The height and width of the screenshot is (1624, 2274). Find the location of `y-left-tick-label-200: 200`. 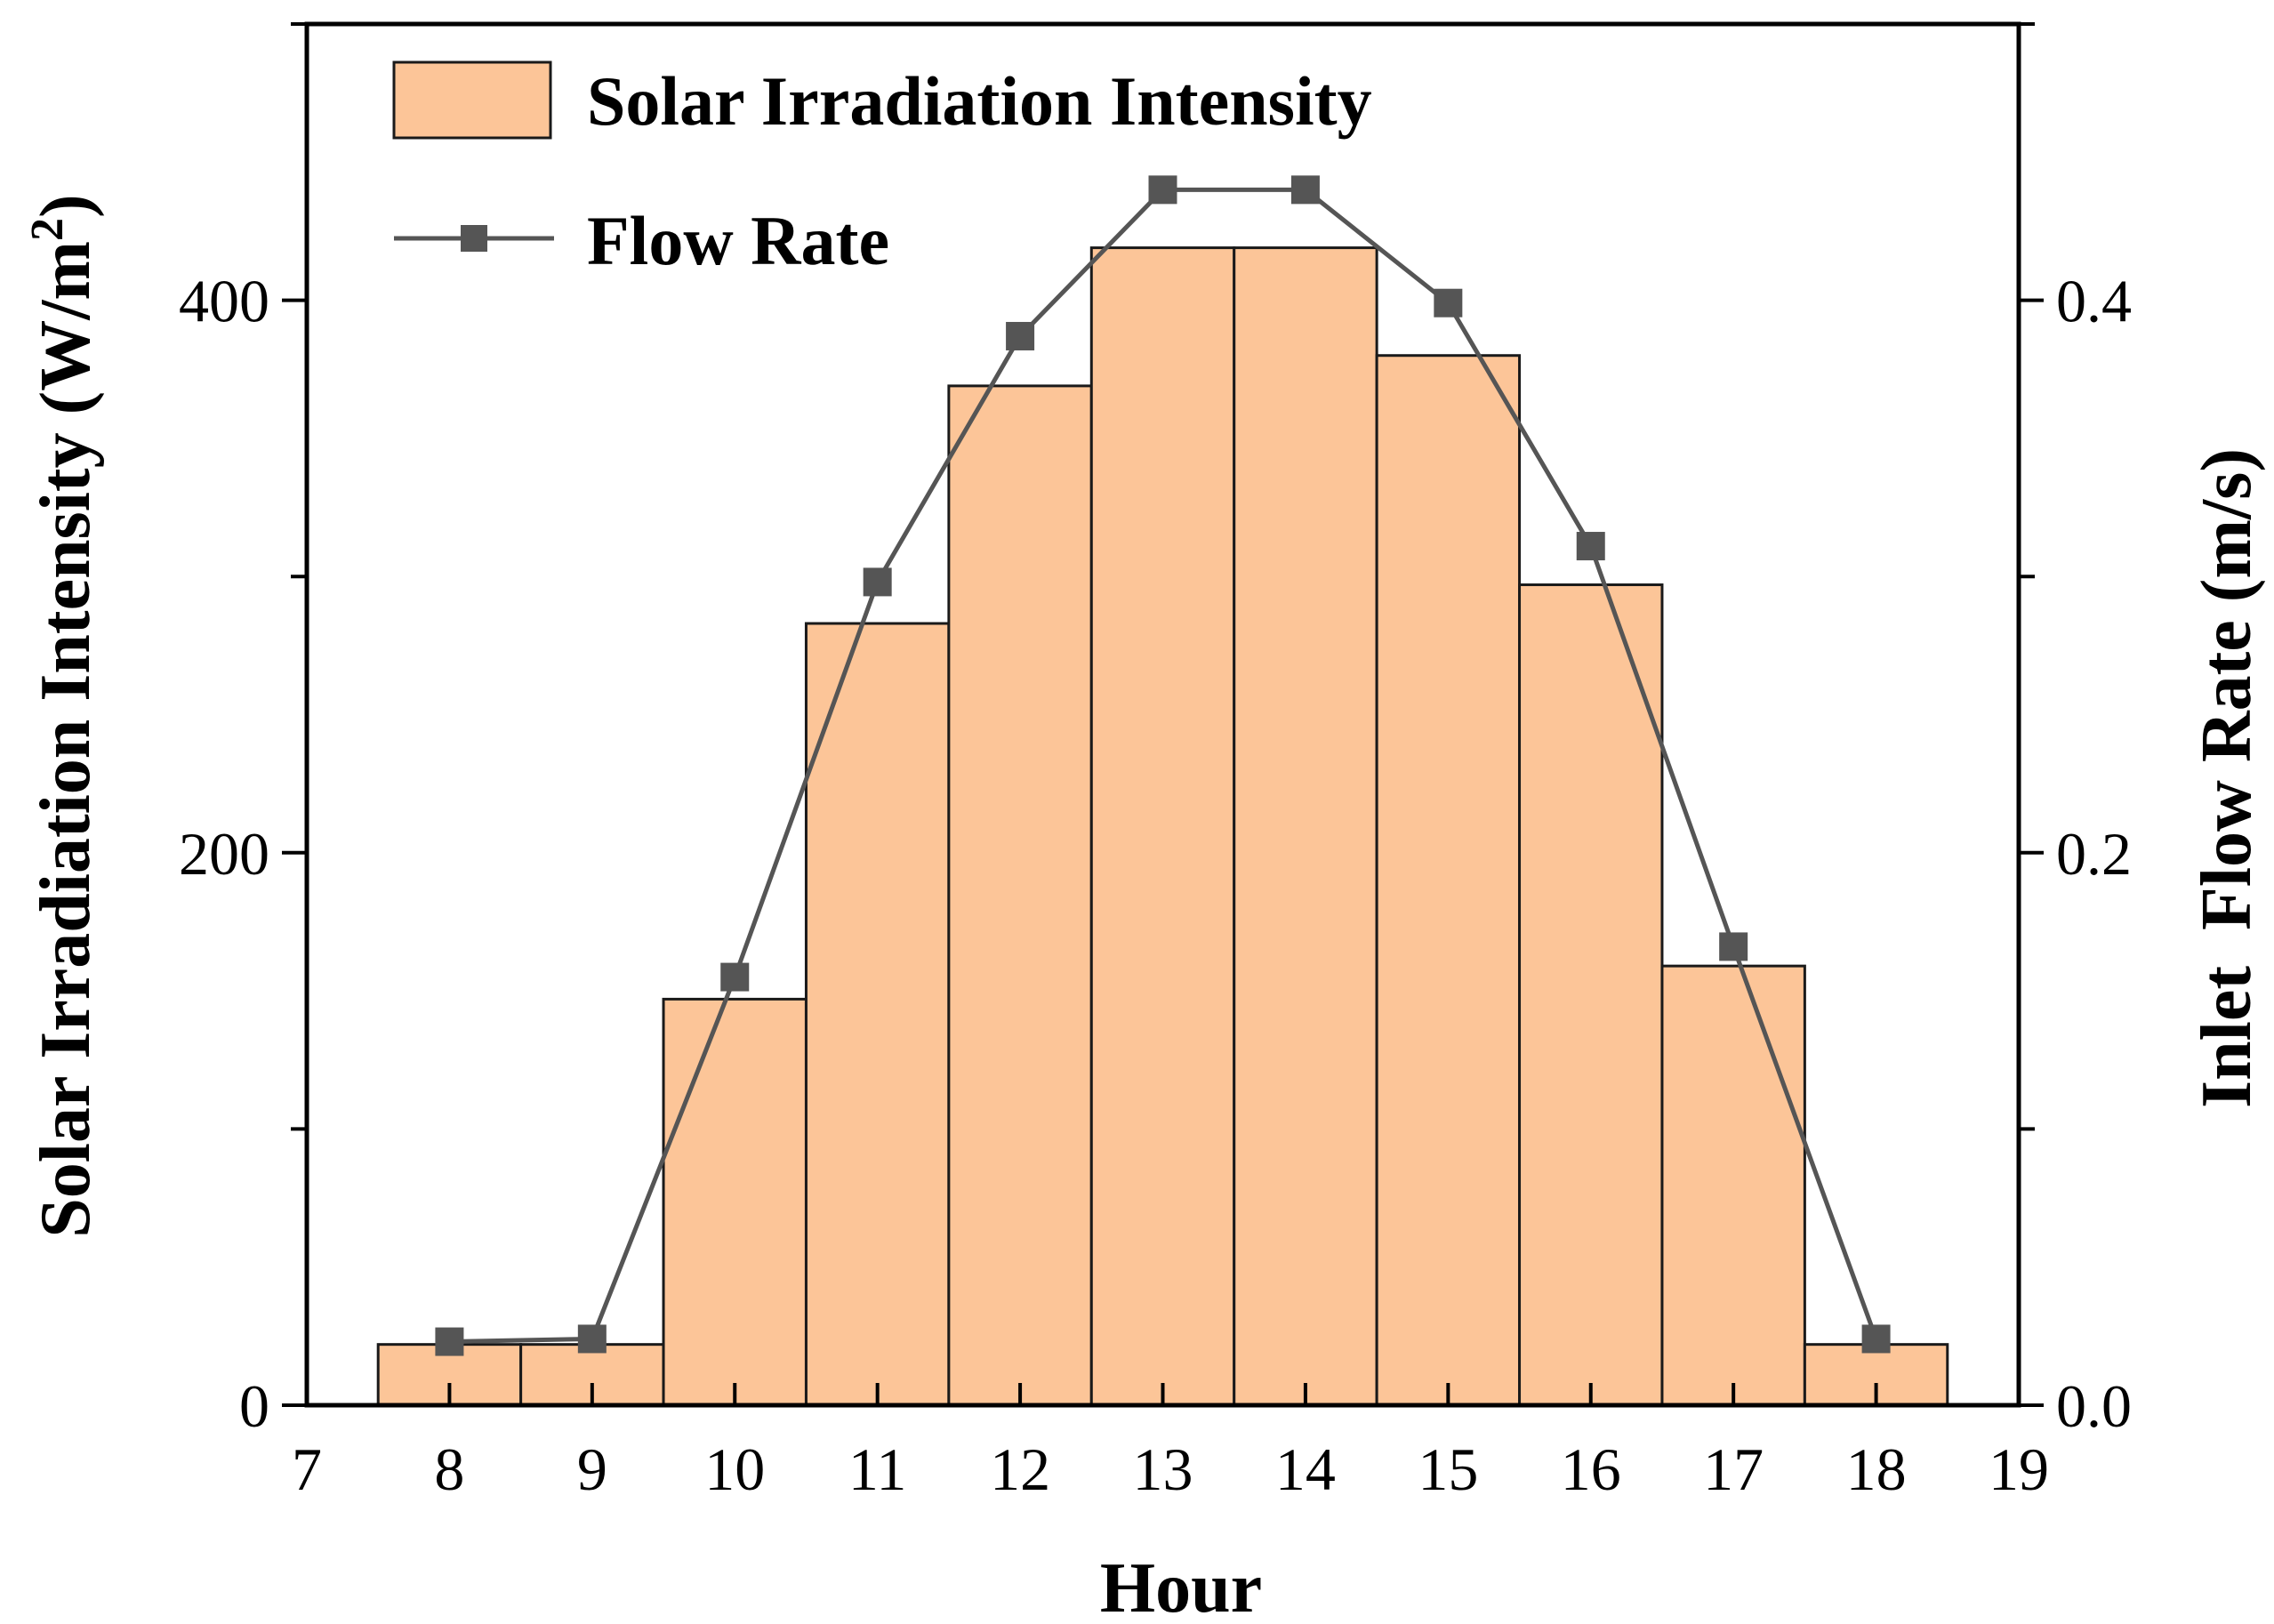

y-left-tick-label-200: 200 is located at coordinates (224, 854).